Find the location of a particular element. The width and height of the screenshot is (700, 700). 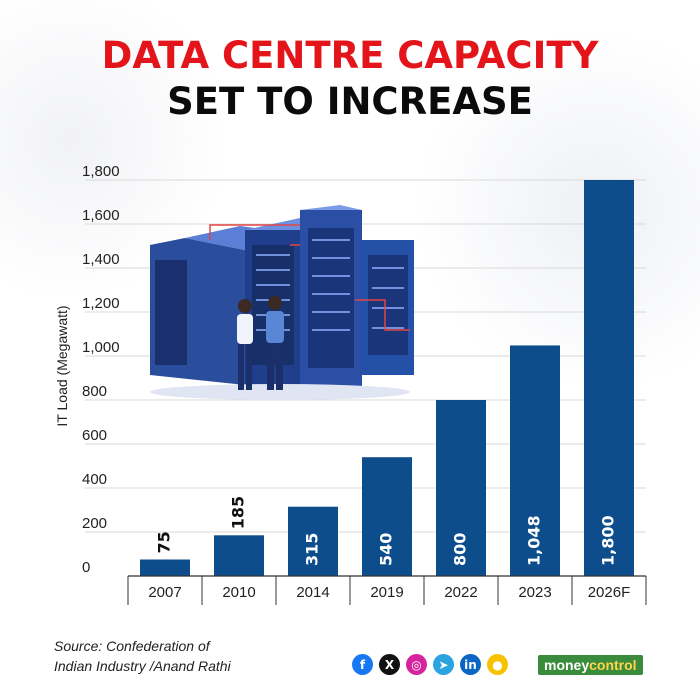

brand-part1: money is located at coordinates (567, 665).